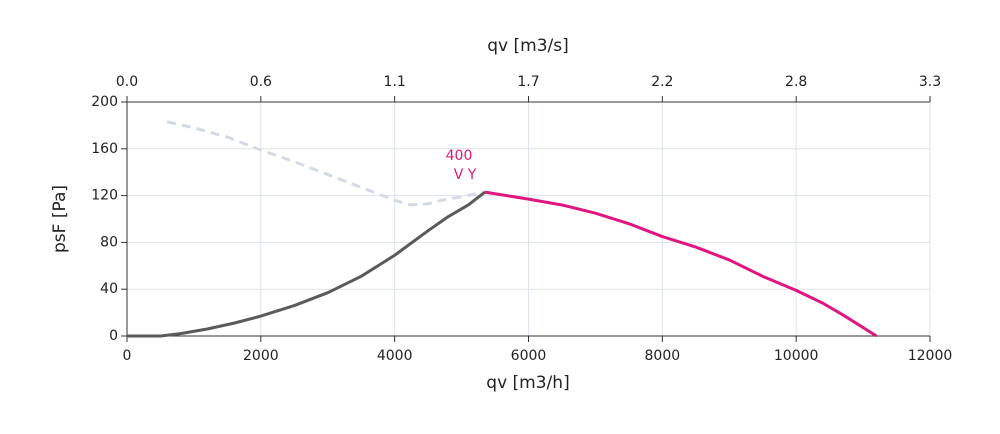 The height and width of the screenshot is (434, 1000). Describe the element at coordinates (395, 82) in the screenshot. I see `x2-tick-label: 1.1` at that location.